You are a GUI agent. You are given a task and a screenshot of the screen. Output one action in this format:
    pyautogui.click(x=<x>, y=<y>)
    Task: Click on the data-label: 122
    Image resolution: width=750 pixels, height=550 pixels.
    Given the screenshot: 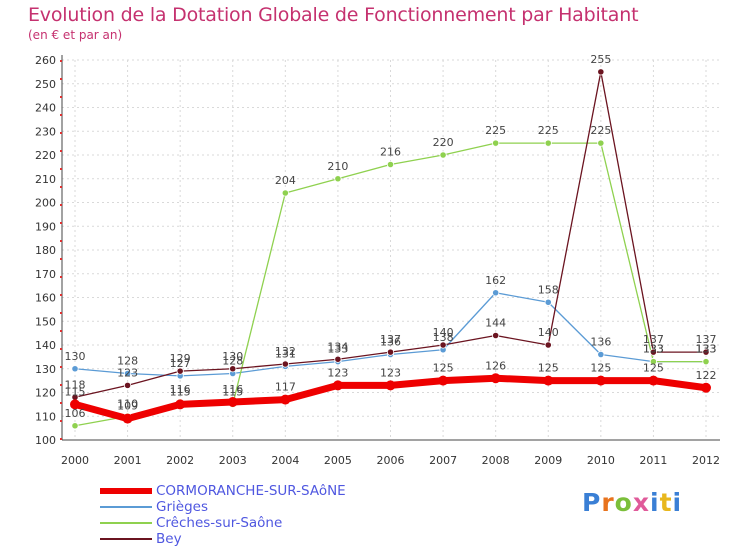 What is the action you would take?
    pyautogui.click(x=706, y=375)
    